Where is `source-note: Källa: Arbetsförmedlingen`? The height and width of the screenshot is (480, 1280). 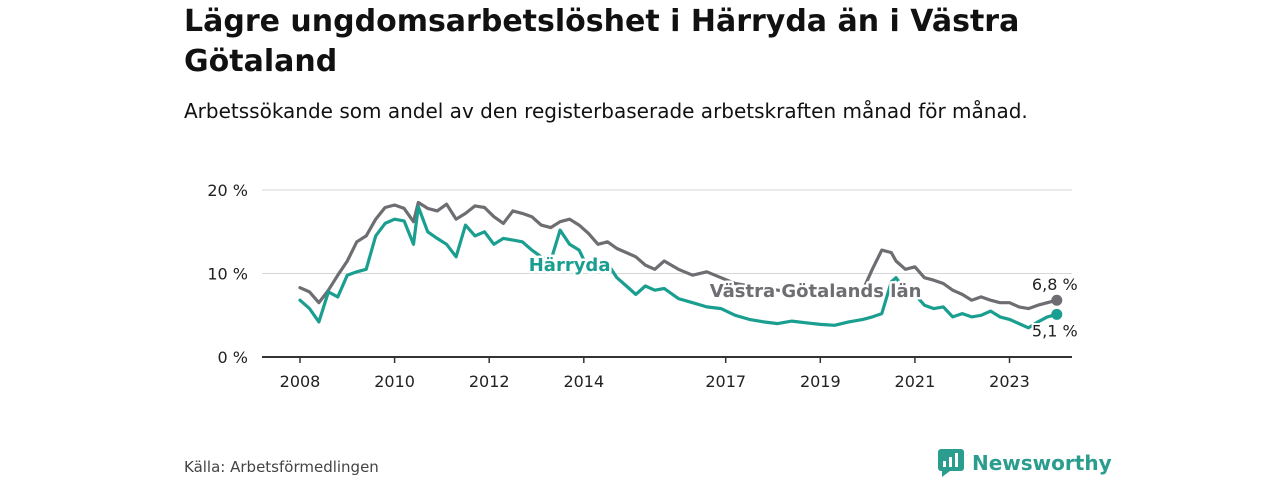 source-note: Källa: Arbetsförmedlingen is located at coordinates (281, 467).